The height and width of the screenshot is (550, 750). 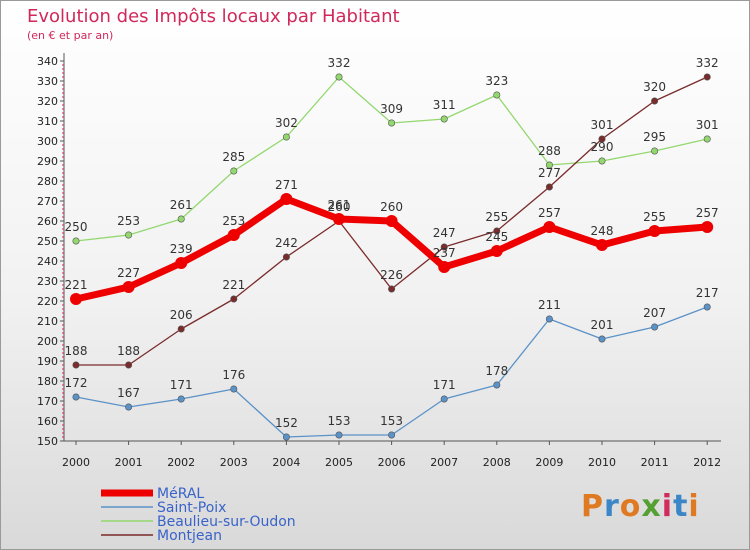 What do you see at coordinates (444, 233) in the screenshot?
I see `data-label: 247` at bounding box center [444, 233].